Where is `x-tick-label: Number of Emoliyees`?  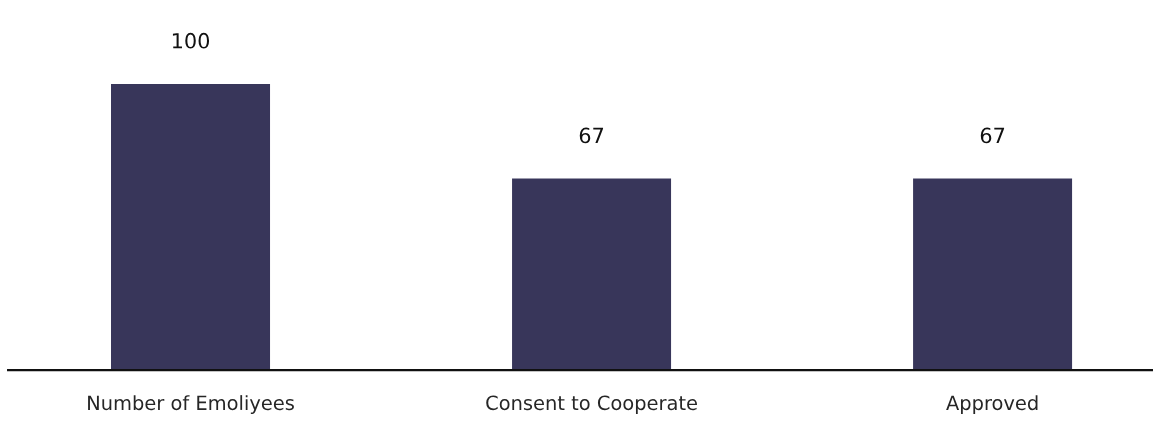 x-tick-label: Number of Emoliyees is located at coordinates (191, 404).